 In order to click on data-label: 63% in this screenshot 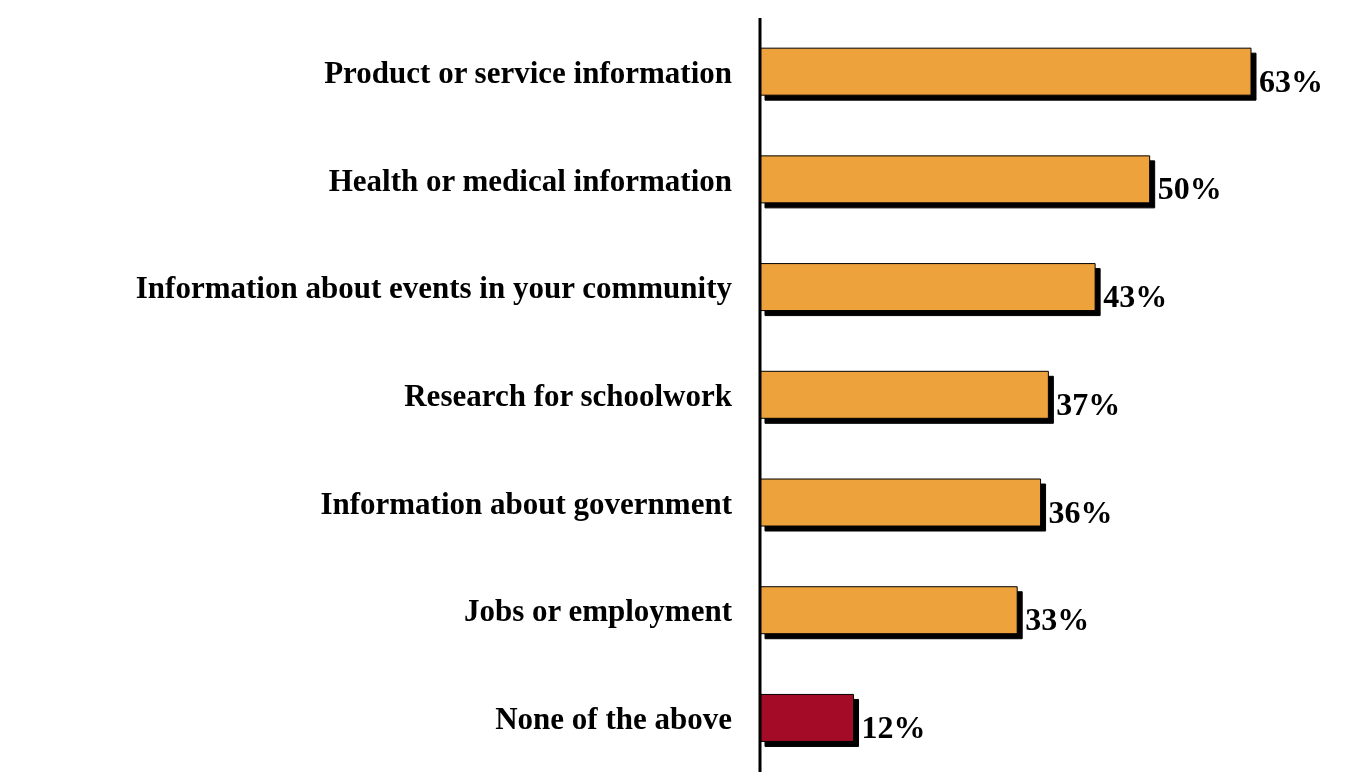, I will do `click(1291, 80)`.